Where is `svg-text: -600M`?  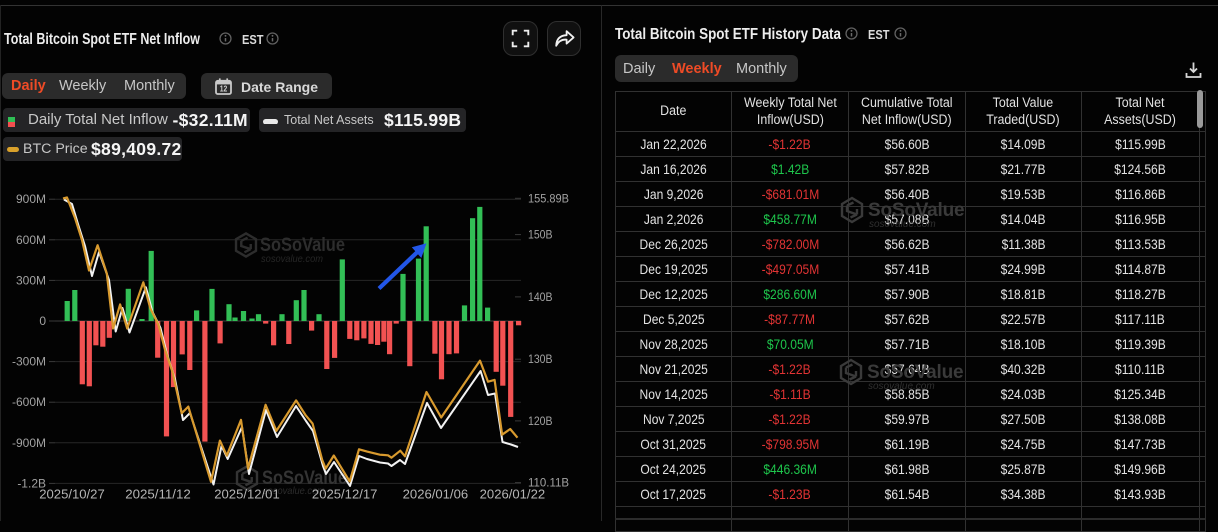
svg-text: -600M is located at coordinates (29, 402).